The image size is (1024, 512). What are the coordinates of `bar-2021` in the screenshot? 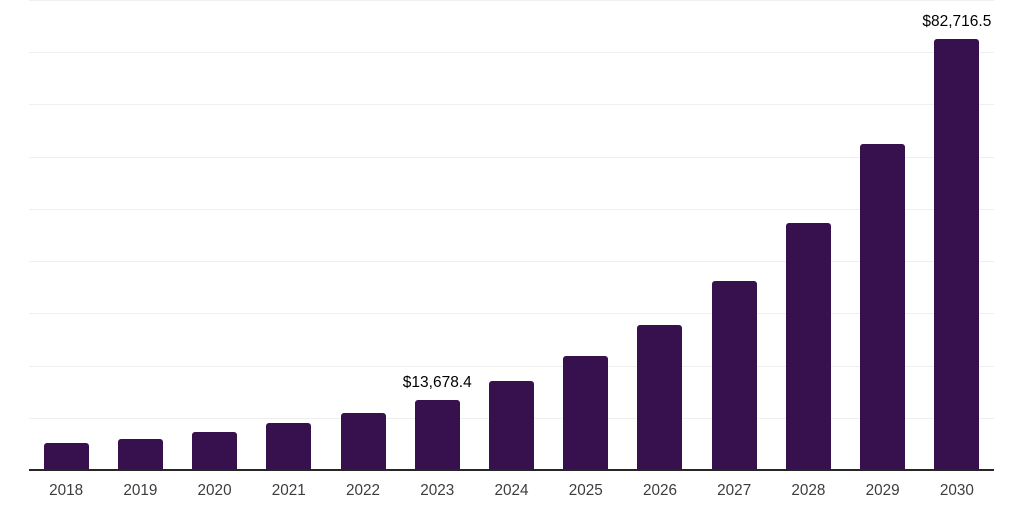 It's located at (289, 447).